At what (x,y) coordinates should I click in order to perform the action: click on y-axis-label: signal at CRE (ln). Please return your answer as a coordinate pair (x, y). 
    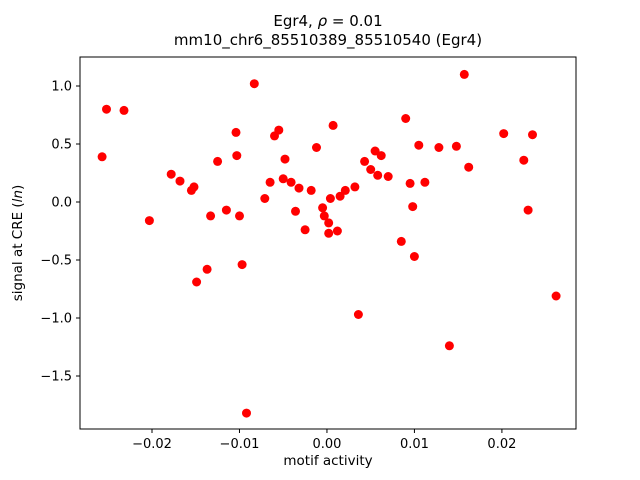
    Looking at the image, I should click on (18, 243).